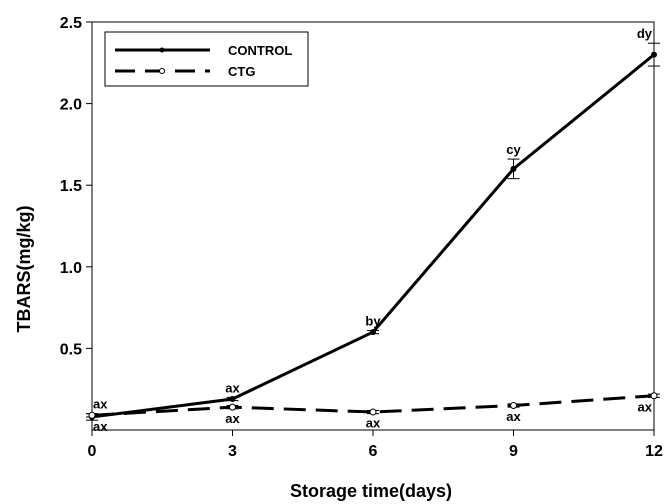 This screenshot has width=669, height=504. What do you see at coordinates (71, 268) in the screenshot?
I see `y-tick-label: 1.0` at bounding box center [71, 268].